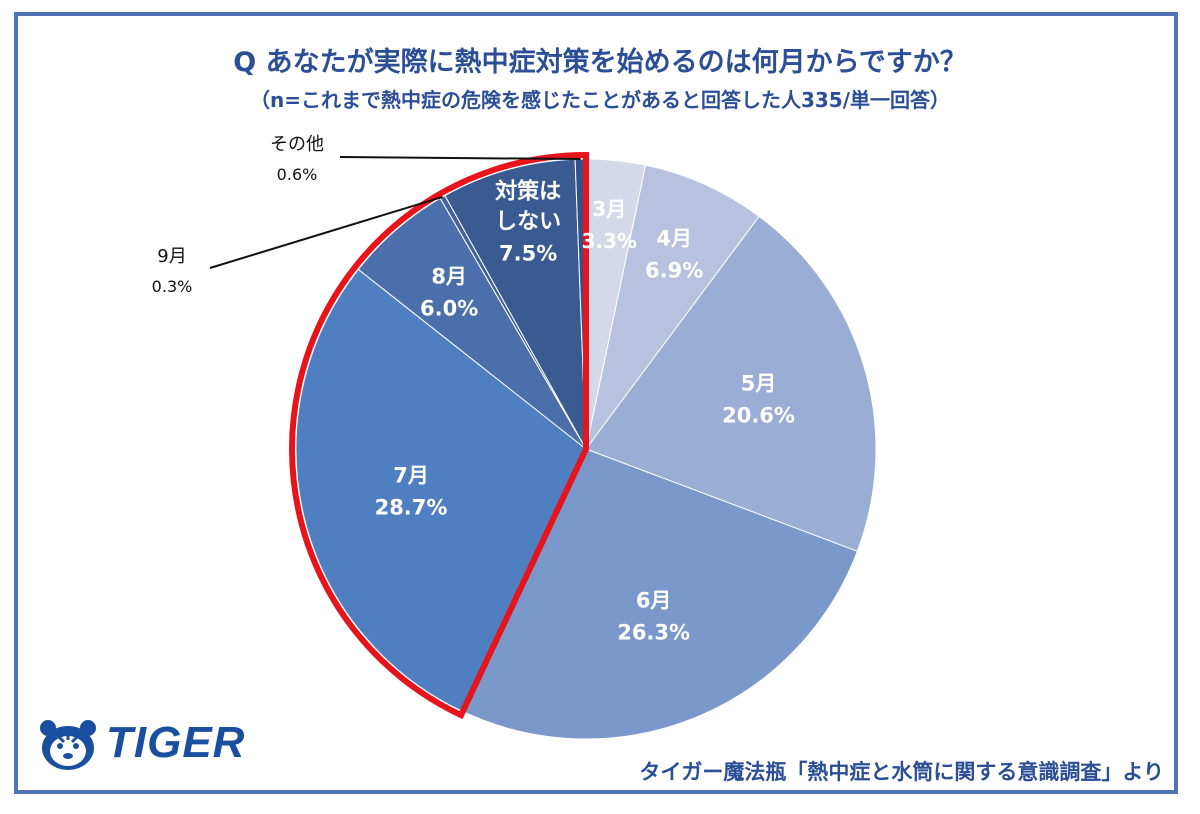  What do you see at coordinates (901, 772) in the screenshot?
I see `source-note: タイガー魔法瓶「熱中症と水筒に関する意識調査」より` at bounding box center [901, 772].